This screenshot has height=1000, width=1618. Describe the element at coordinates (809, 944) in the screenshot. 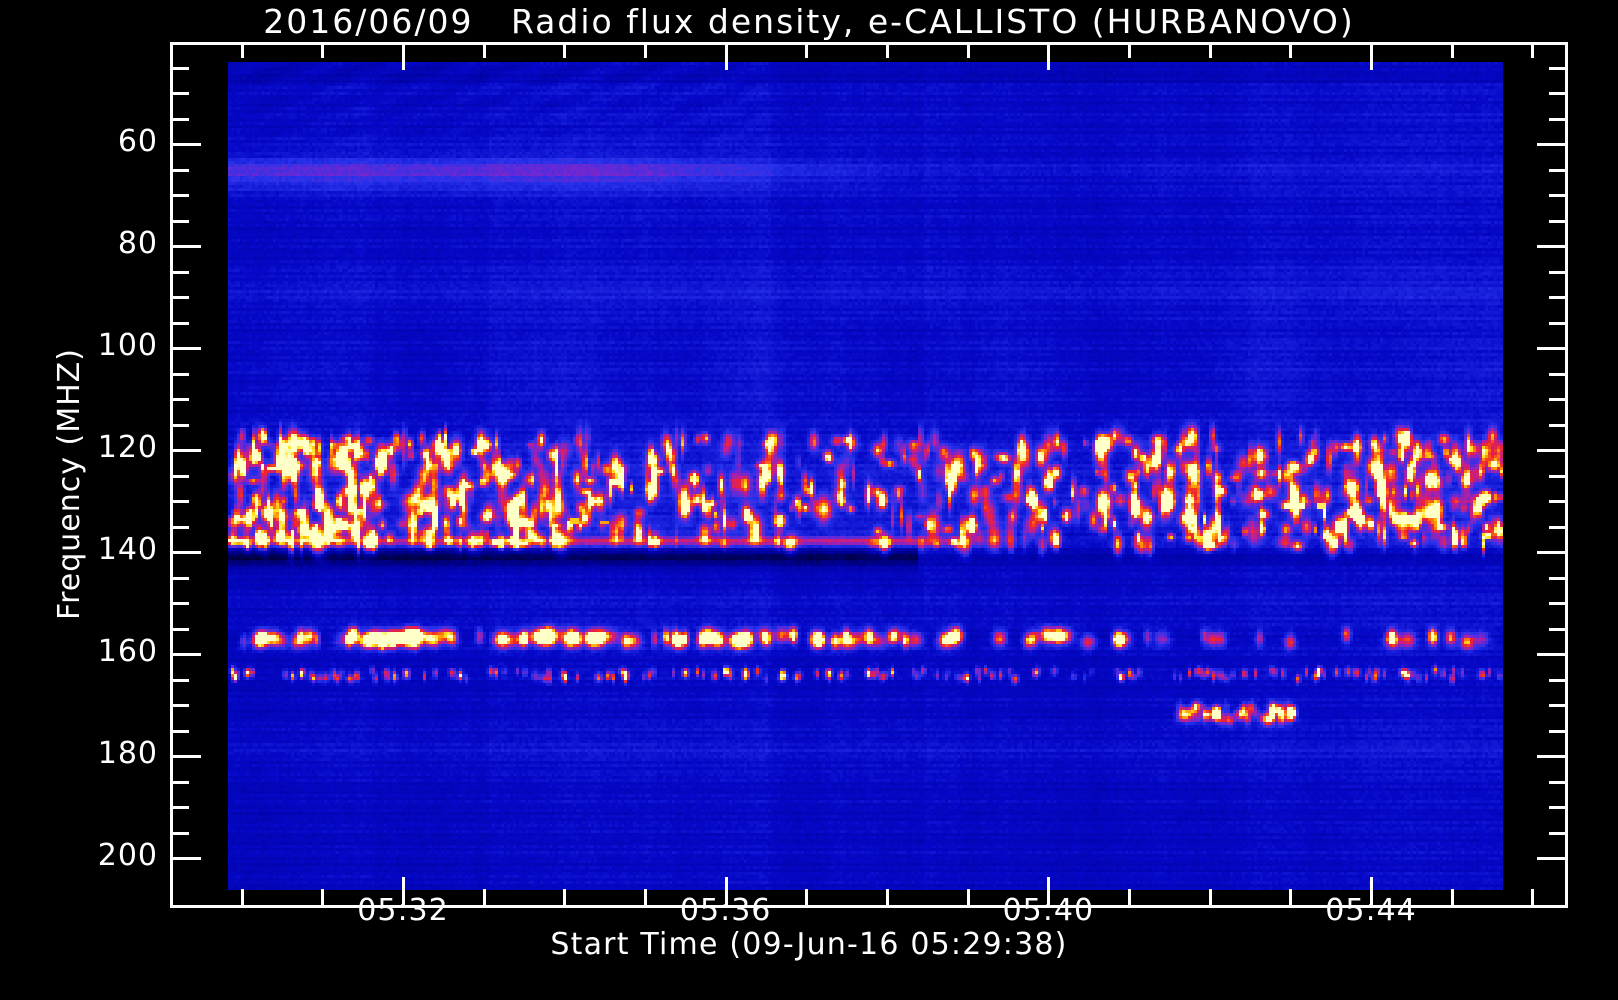

I see `x-axis-title: Start Time (09-Jun-16 05:29:38)` at that location.